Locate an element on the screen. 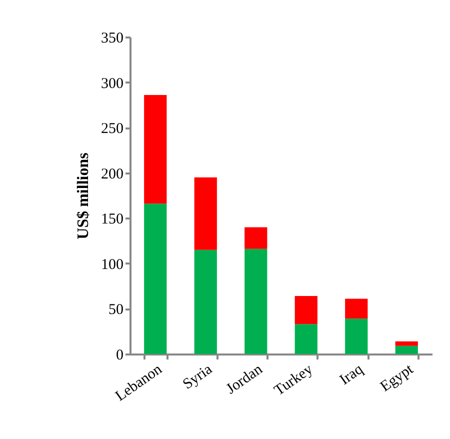 This screenshot has width=450, height=439. y-axis-title: US$ millions is located at coordinates (83, 196).